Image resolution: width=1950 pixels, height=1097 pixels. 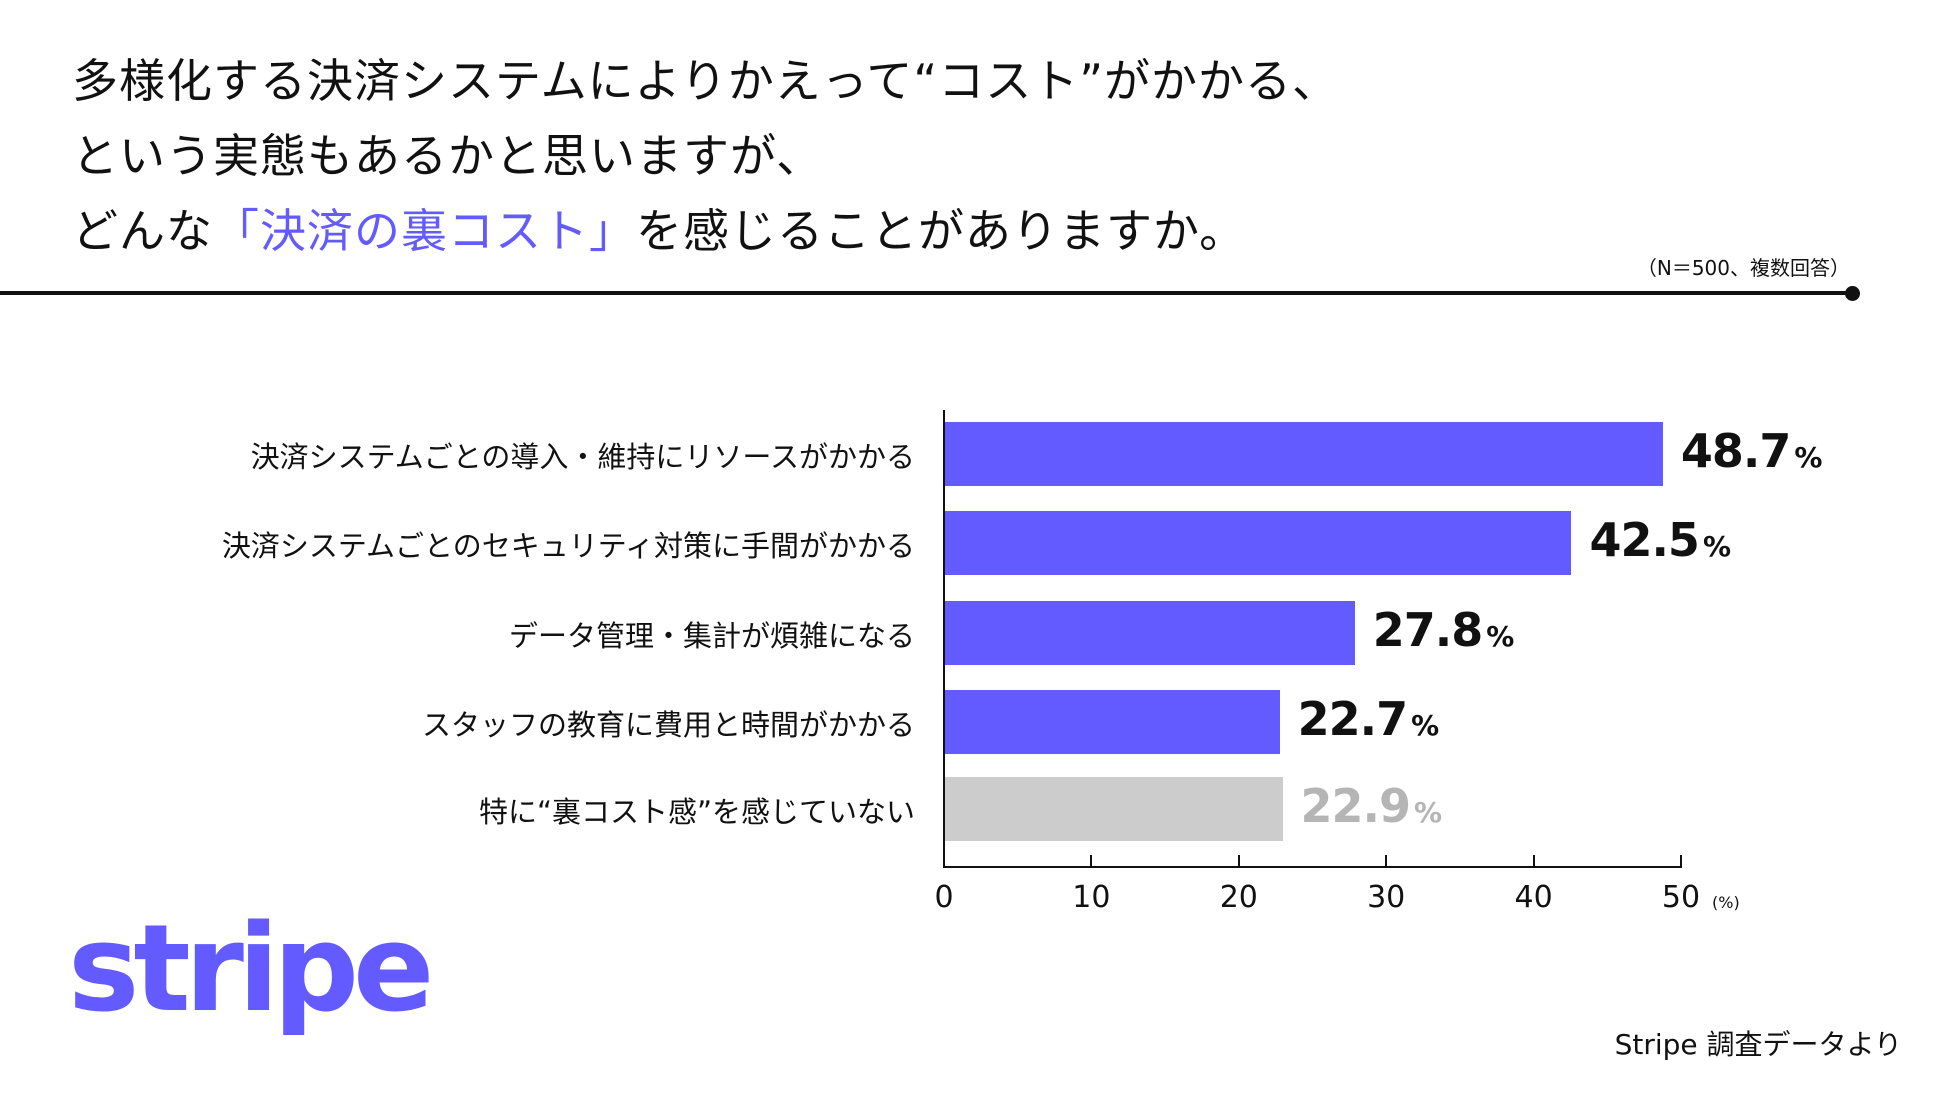 I want to click on category-label: 決済システムごとの導入・維持にリソースがかかる, so click(x=582, y=457).